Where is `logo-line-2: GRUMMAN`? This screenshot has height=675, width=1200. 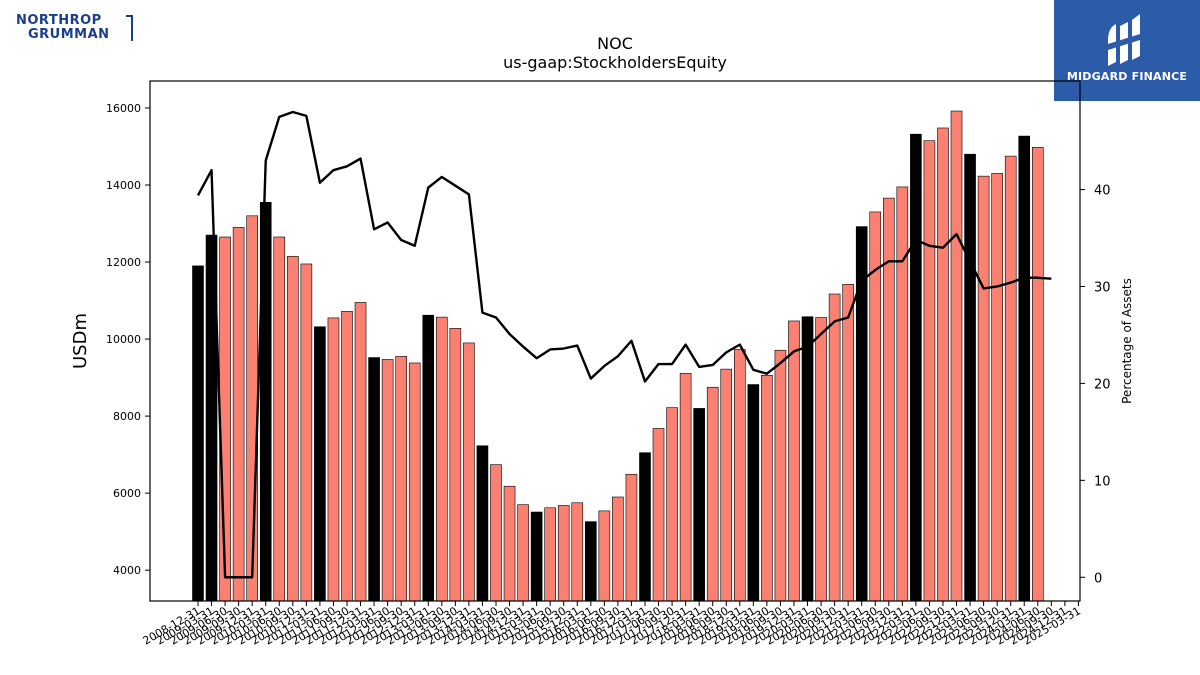 logo-line-2: GRUMMAN is located at coordinates (69, 34).